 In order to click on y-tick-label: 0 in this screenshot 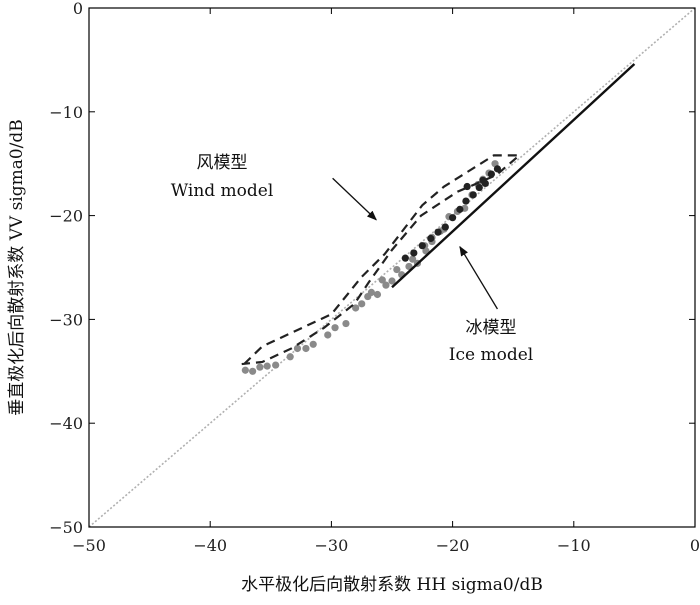, I will do `click(78, 9)`.